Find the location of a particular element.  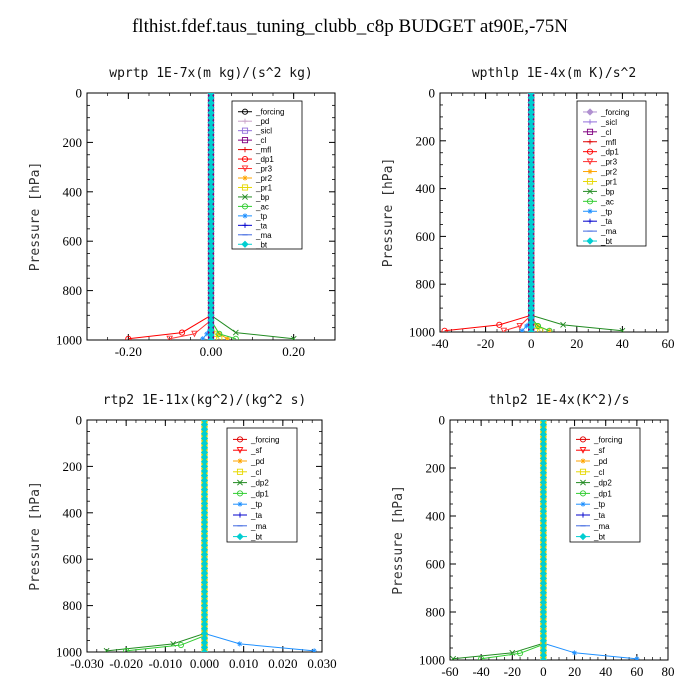

x-tick-label: 0.20 is located at coordinates (293, 351).